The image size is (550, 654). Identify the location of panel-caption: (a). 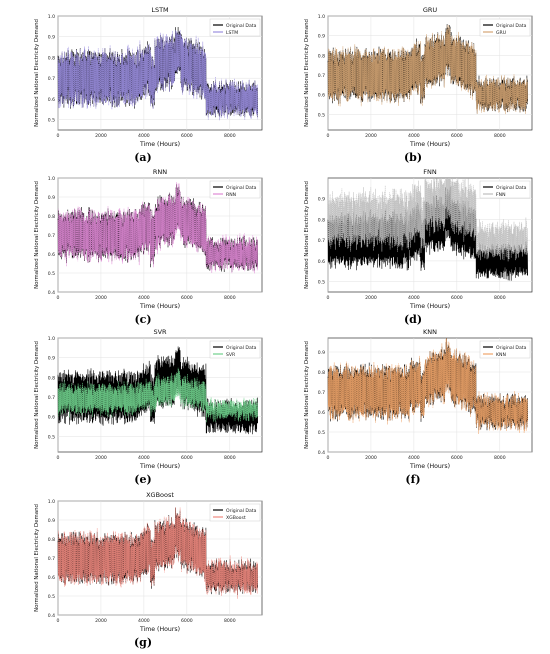
(143, 157).